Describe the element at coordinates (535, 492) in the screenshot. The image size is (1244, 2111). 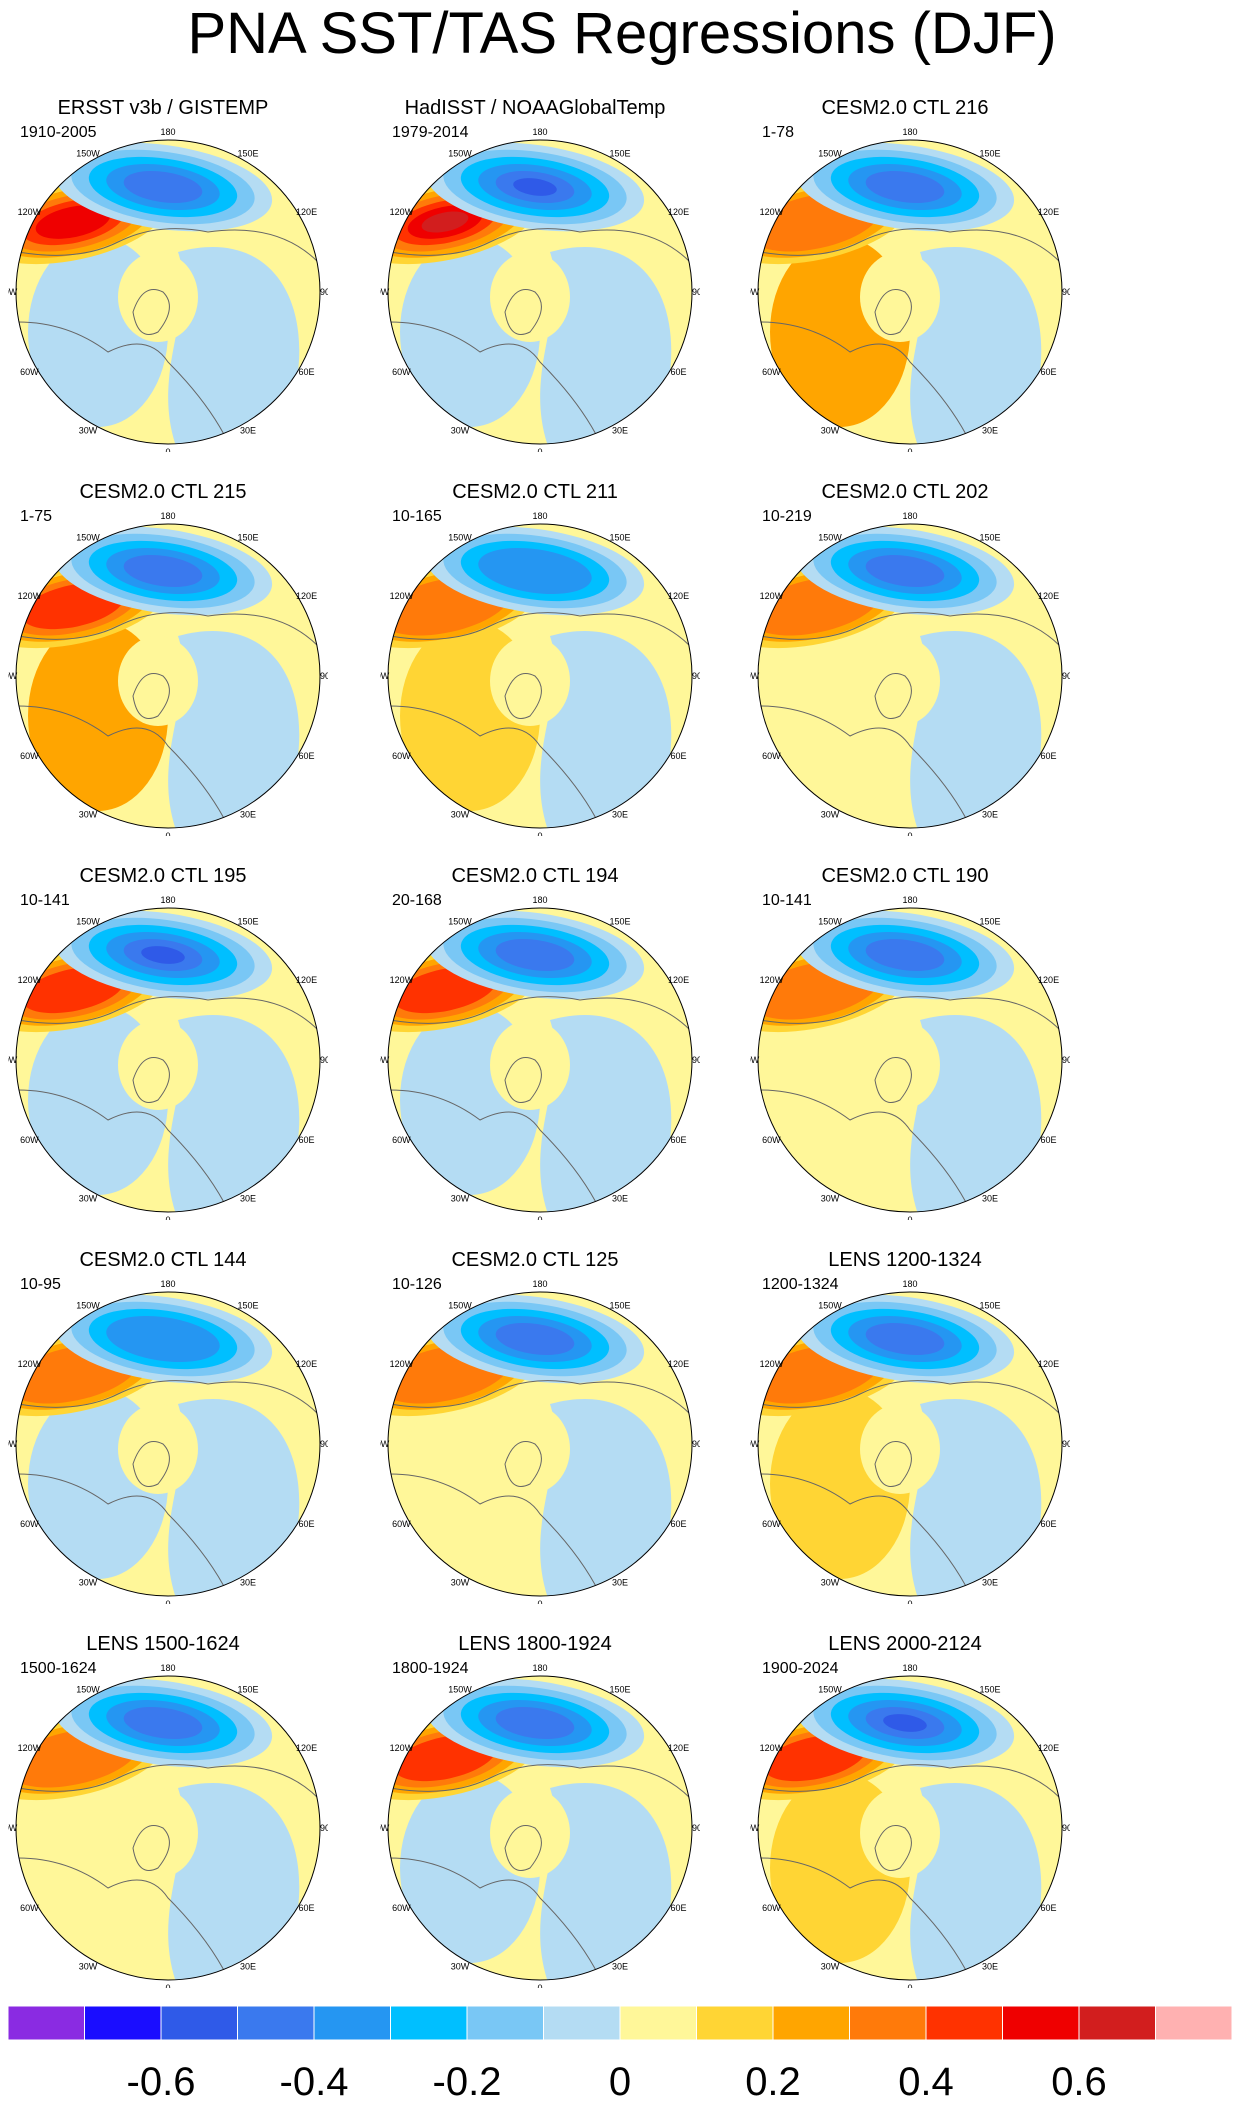
I see `panel-title: CESM2.0 CTL 211` at that location.